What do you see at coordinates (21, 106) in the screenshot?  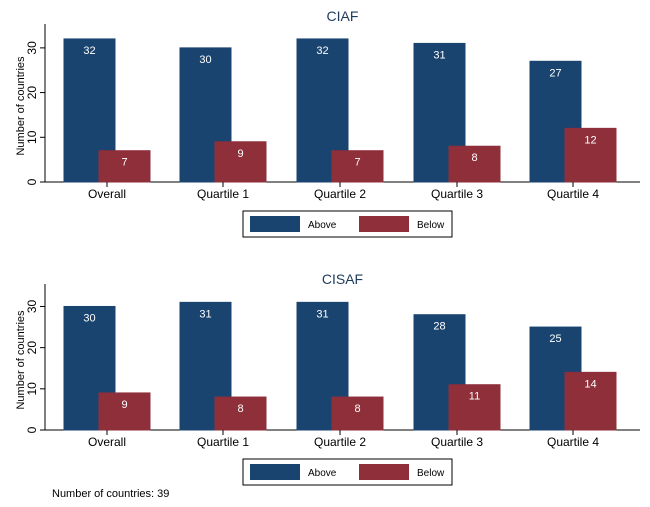 I see `y-axis-label-1: Number of countries` at bounding box center [21, 106].